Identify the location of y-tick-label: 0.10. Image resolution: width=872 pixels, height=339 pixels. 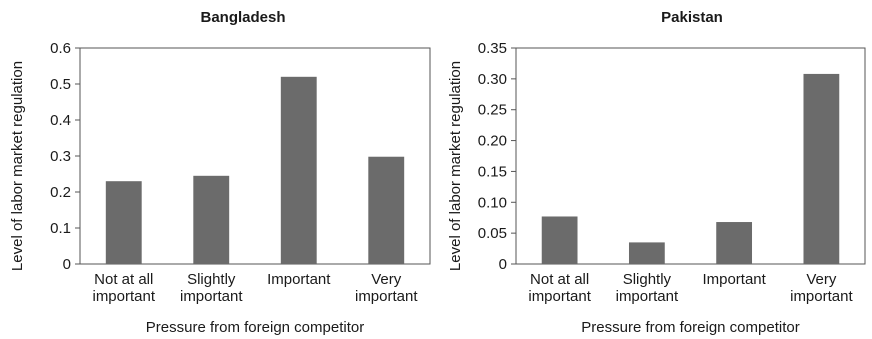
(492, 202).